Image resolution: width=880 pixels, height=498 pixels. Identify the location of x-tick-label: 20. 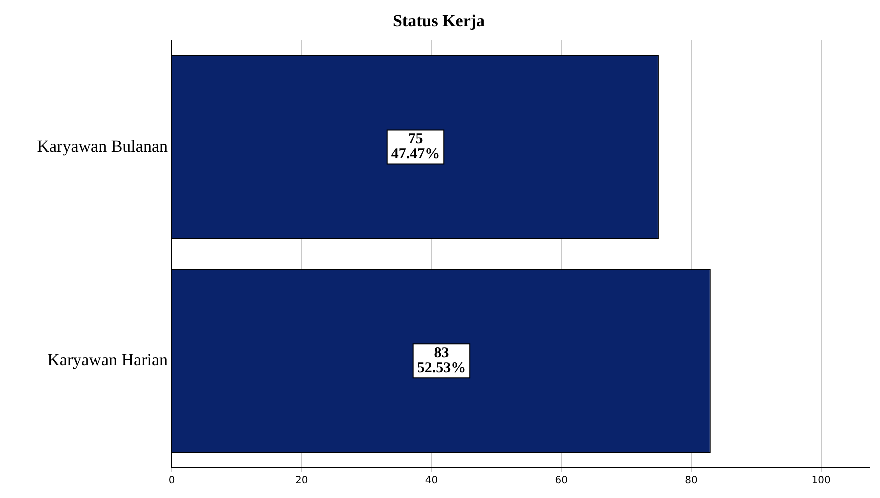
(301, 481).